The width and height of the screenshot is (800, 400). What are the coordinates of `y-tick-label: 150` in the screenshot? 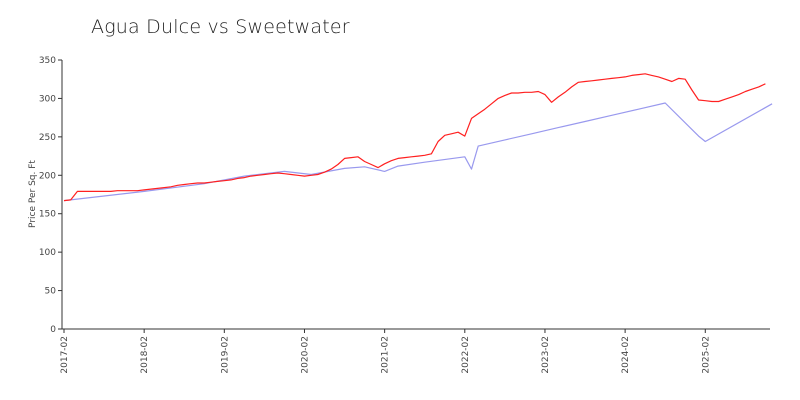 It's located at (47, 215).